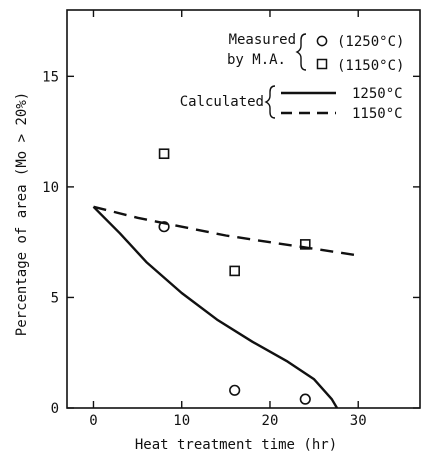  I want to click on legend-measured-brace, so click(301, 52).